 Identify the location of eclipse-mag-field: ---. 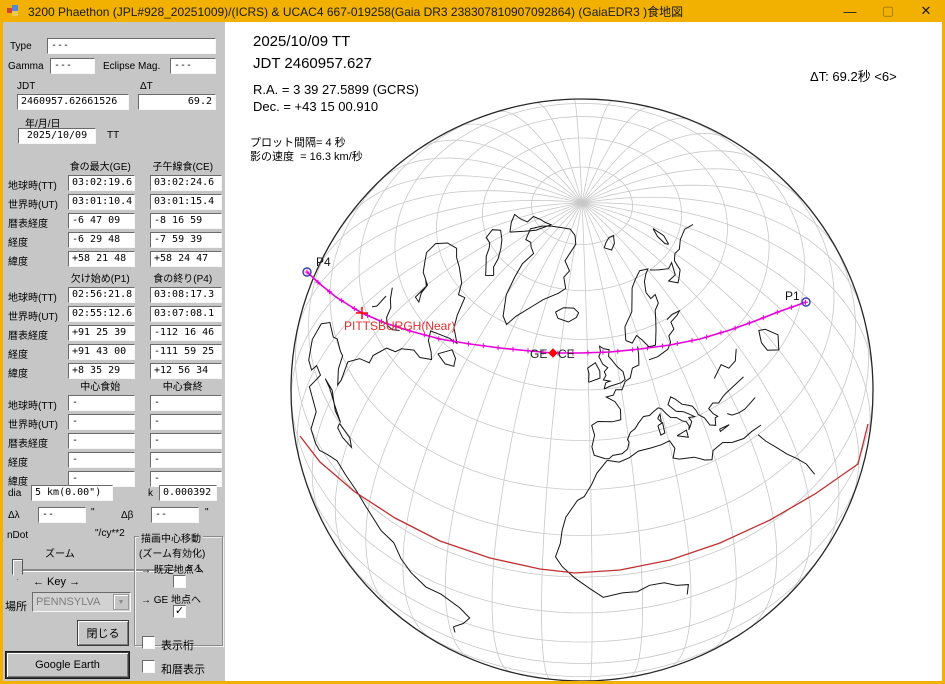
(193, 66).